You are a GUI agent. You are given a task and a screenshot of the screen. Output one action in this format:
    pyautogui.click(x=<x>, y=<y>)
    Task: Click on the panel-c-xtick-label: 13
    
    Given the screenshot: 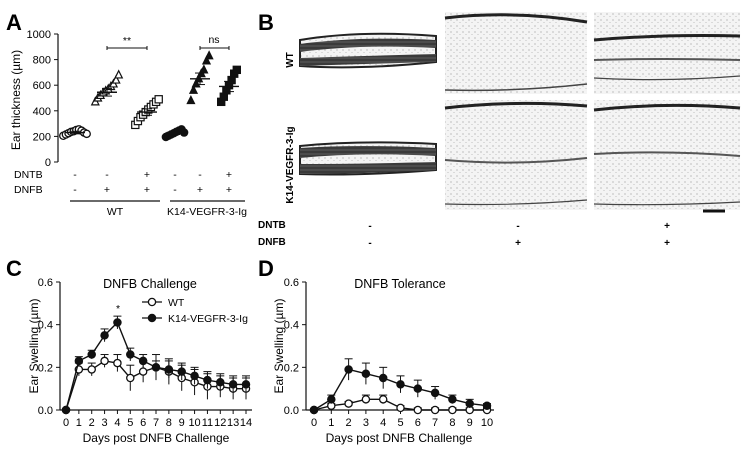 What is the action you would take?
    pyautogui.click(x=233, y=423)
    